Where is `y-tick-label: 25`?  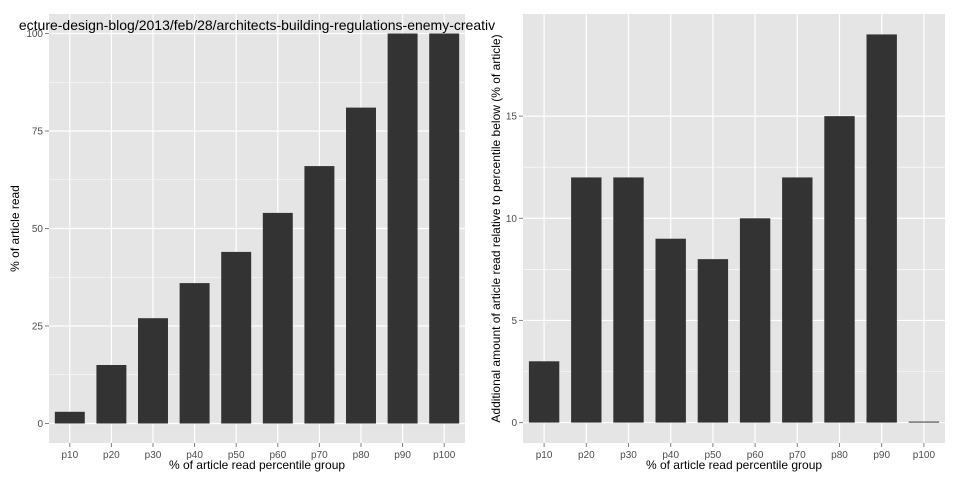 y-tick-label: 25 is located at coordinates (38, 327).